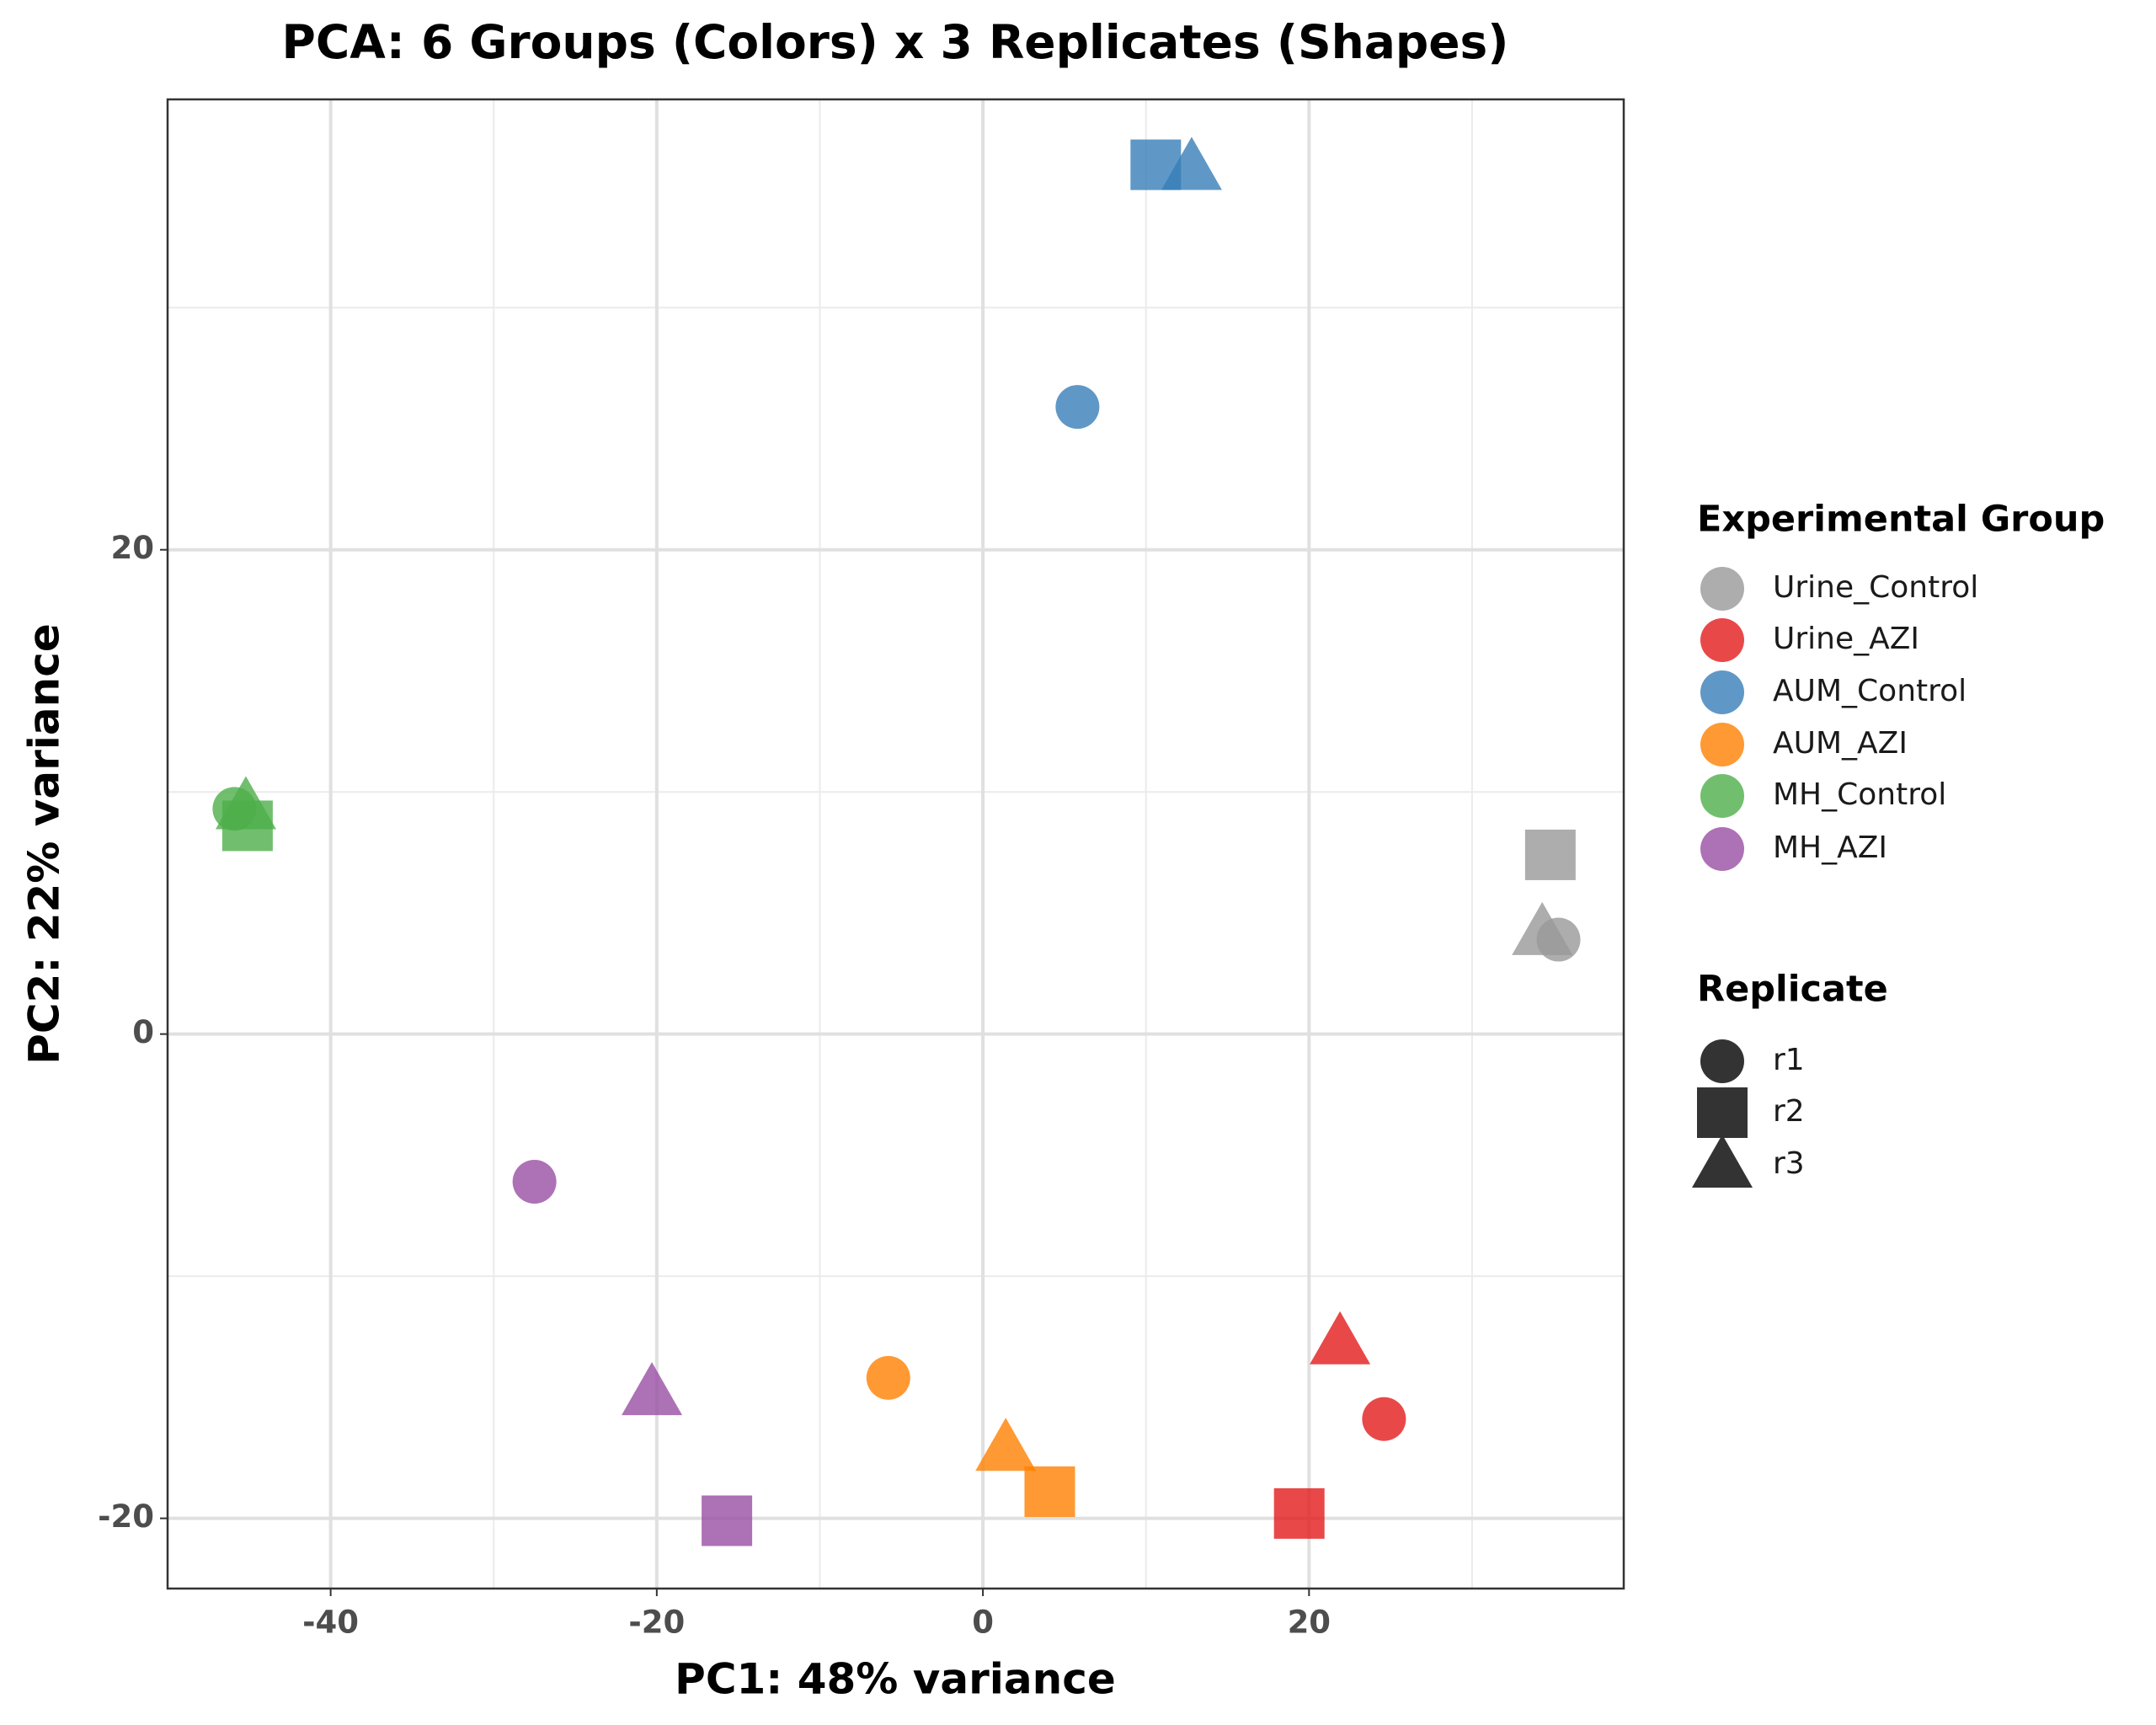  What do you see at coordinates (983, 1623) in the screenshot?
I see `x-tick-label: 0` at bounding box center [983, 1623].